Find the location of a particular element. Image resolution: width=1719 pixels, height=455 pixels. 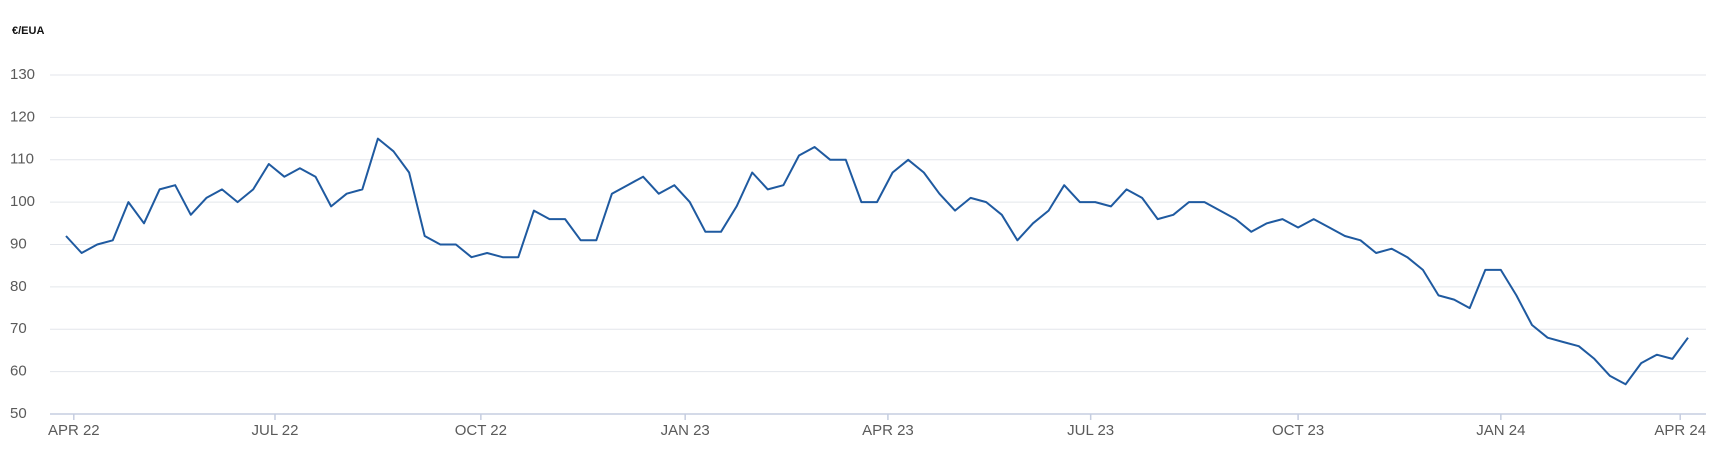

y-axis-label: €/EUA is located at coordinates (28, 31).